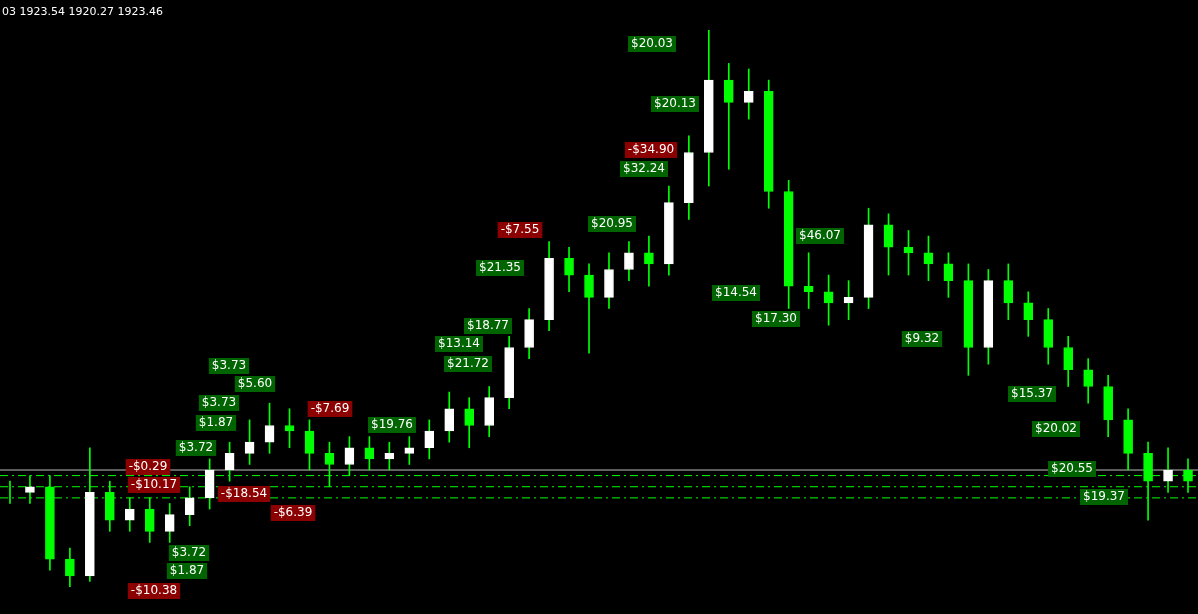 The height and width of the screenshot is (614, 1198). Describe the element at coordinates (154, 484) in the screenshot. I see `annotation: -$10.17` at that location.